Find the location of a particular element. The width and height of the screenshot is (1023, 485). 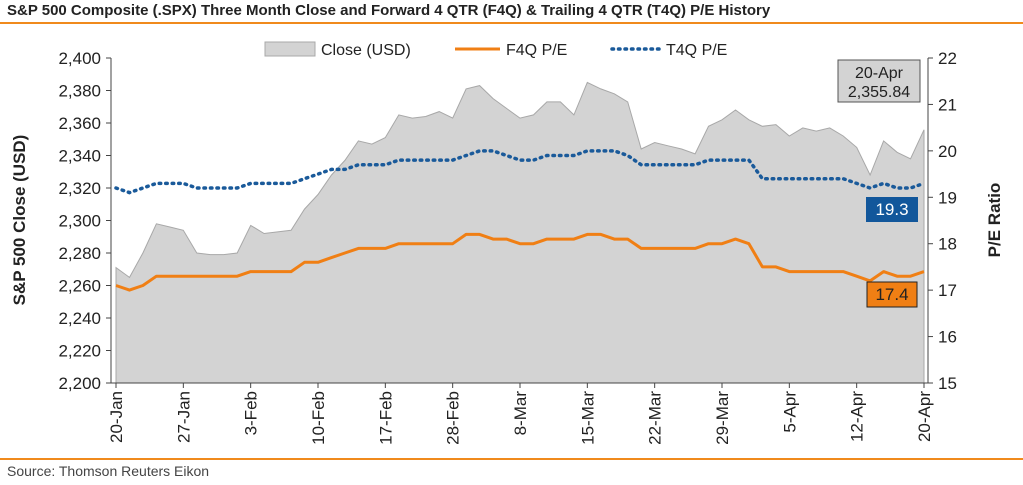

y-tick-label: 2,240 is located at coordinates (79, 318).